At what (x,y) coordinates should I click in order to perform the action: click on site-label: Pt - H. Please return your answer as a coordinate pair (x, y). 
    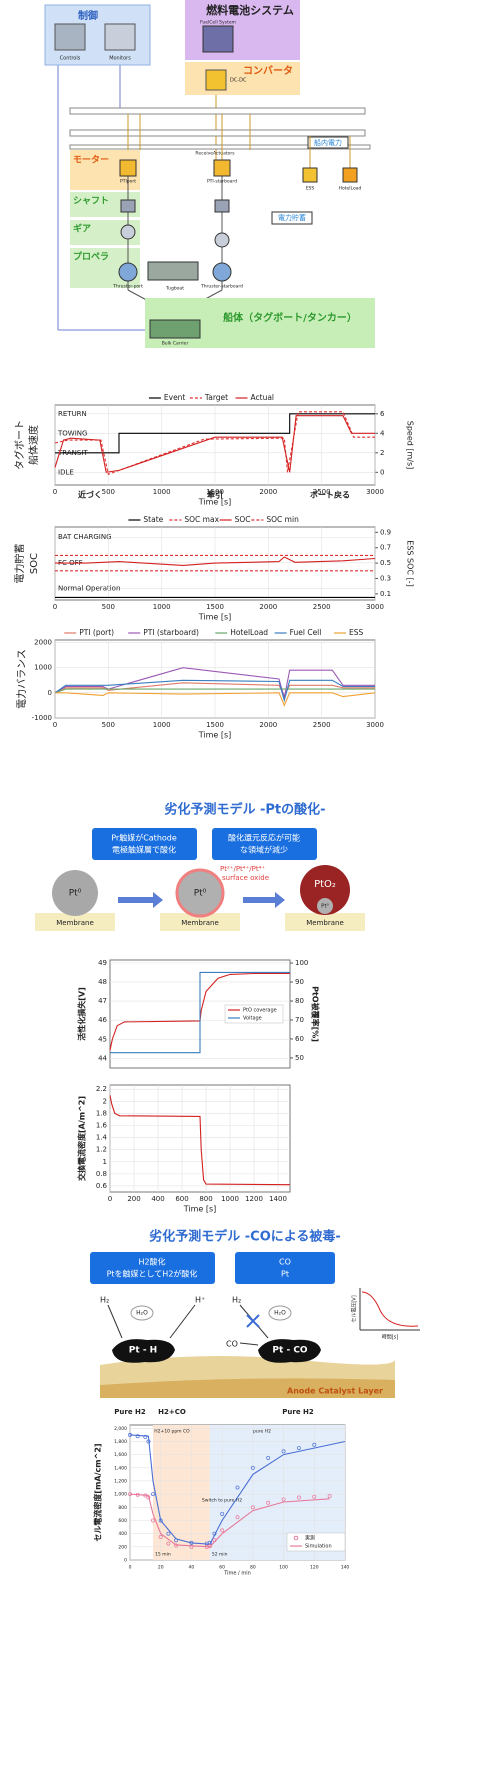
    Looking at the image, I should click on (143, 1351).